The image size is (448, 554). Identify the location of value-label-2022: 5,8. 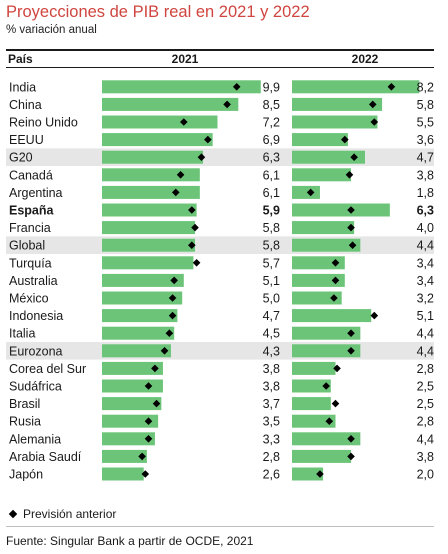
(425, 105).